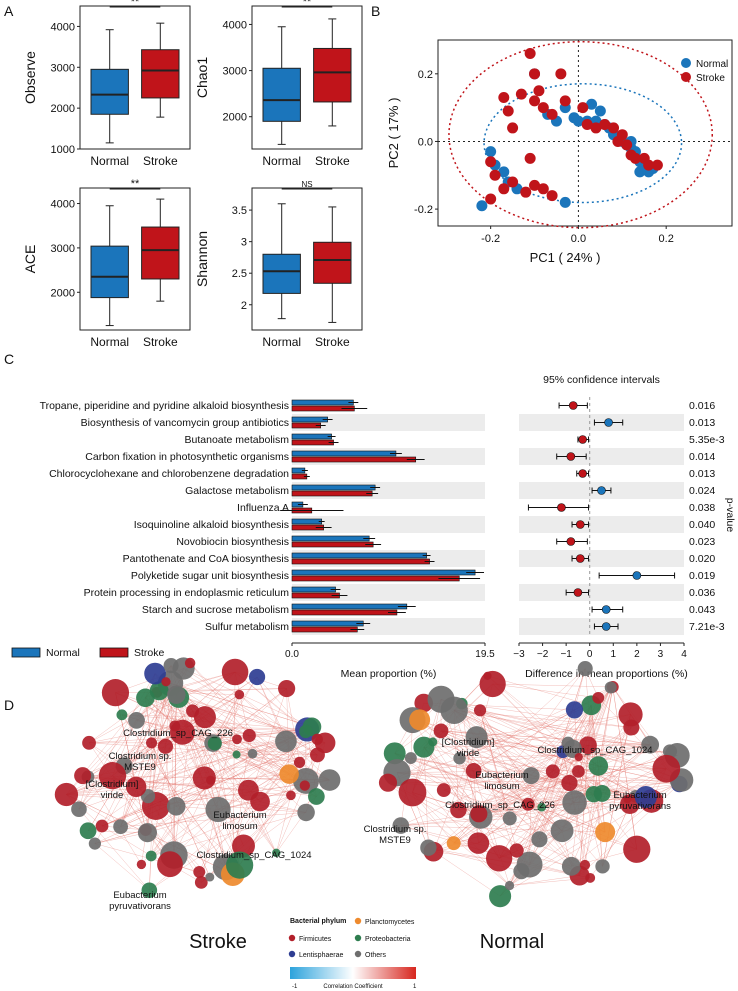  What do you see at coordinates (63, 293) in the screenshot?
I see `y-tick-label: 2000` at bounding box center [63, 293].